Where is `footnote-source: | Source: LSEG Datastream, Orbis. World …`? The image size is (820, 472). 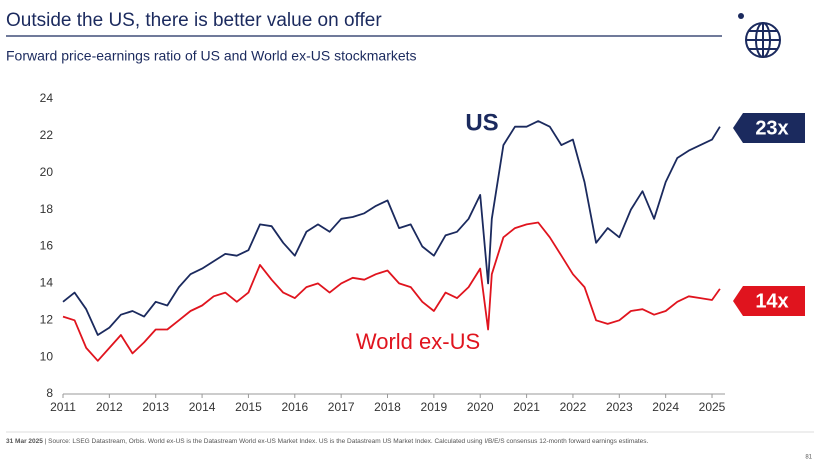
footnote-source: | Source: LSEG Datastream, Orbis. World … is located at coordinates (347, 441).